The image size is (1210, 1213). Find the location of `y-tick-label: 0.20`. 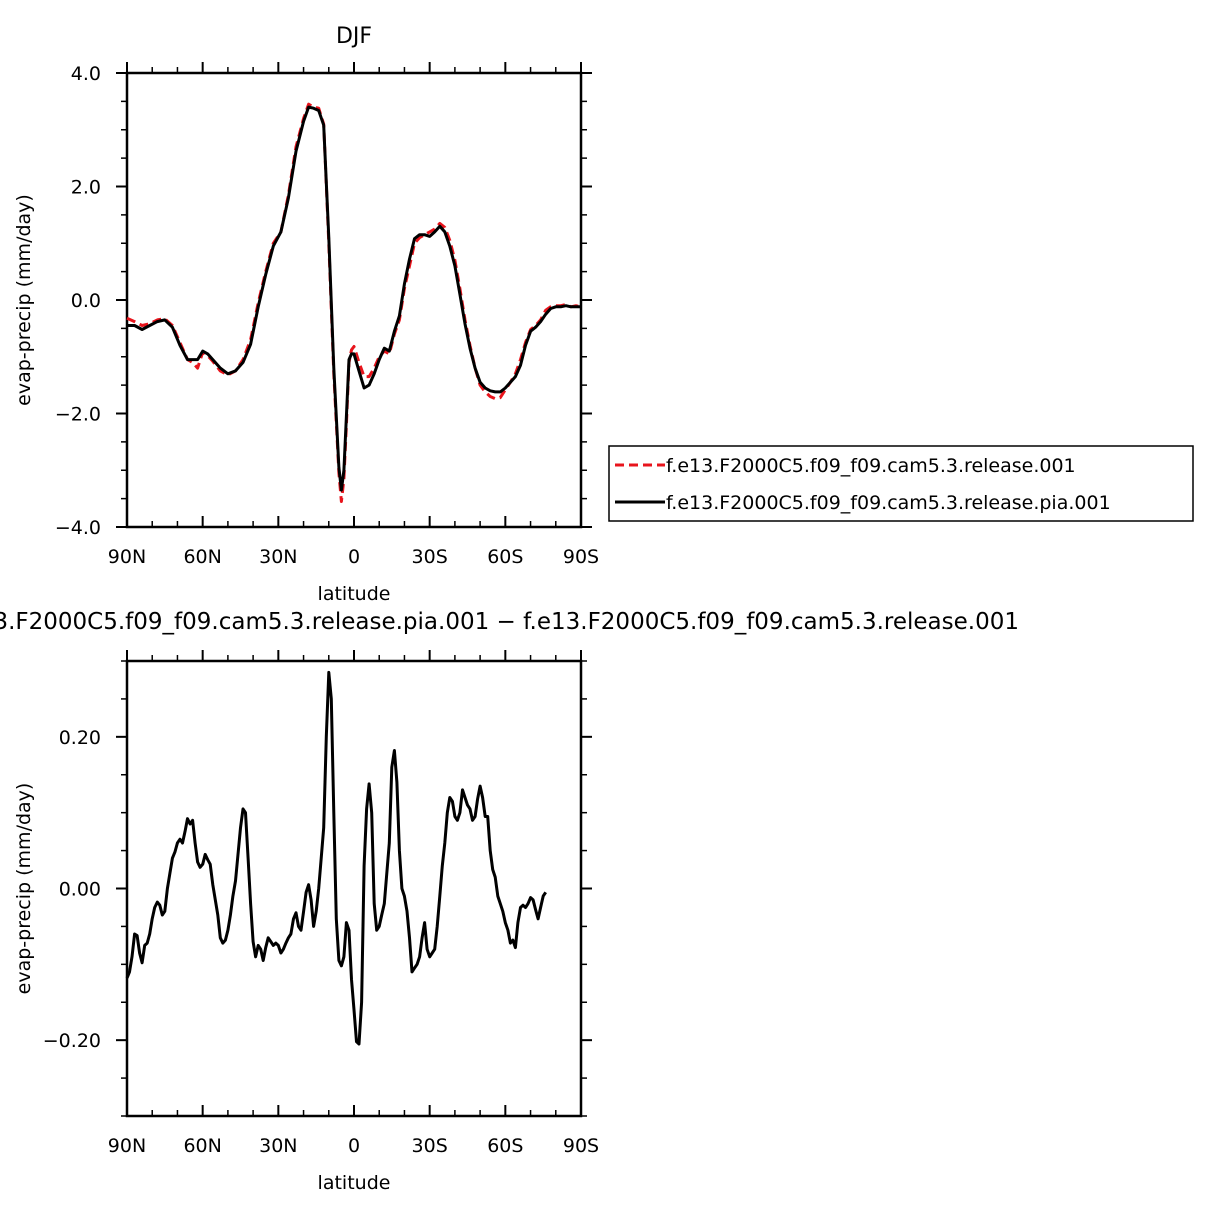

y-tick-label: 0.20 is located at coordinates (80, 738).